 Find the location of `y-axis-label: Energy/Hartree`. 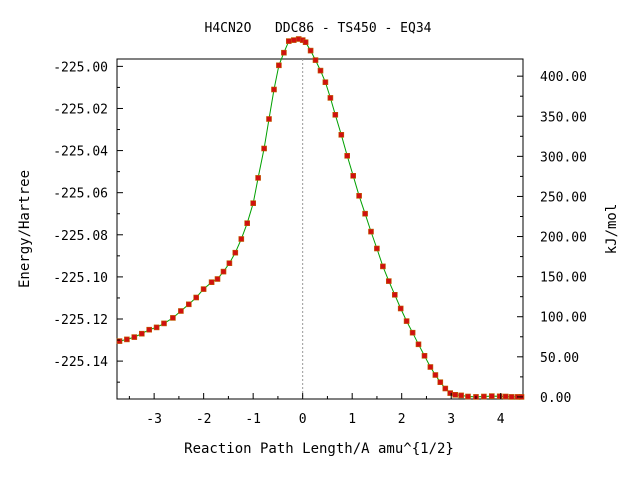

y-axis-label: Energy/Hartree is located at coordinates (25, 229).